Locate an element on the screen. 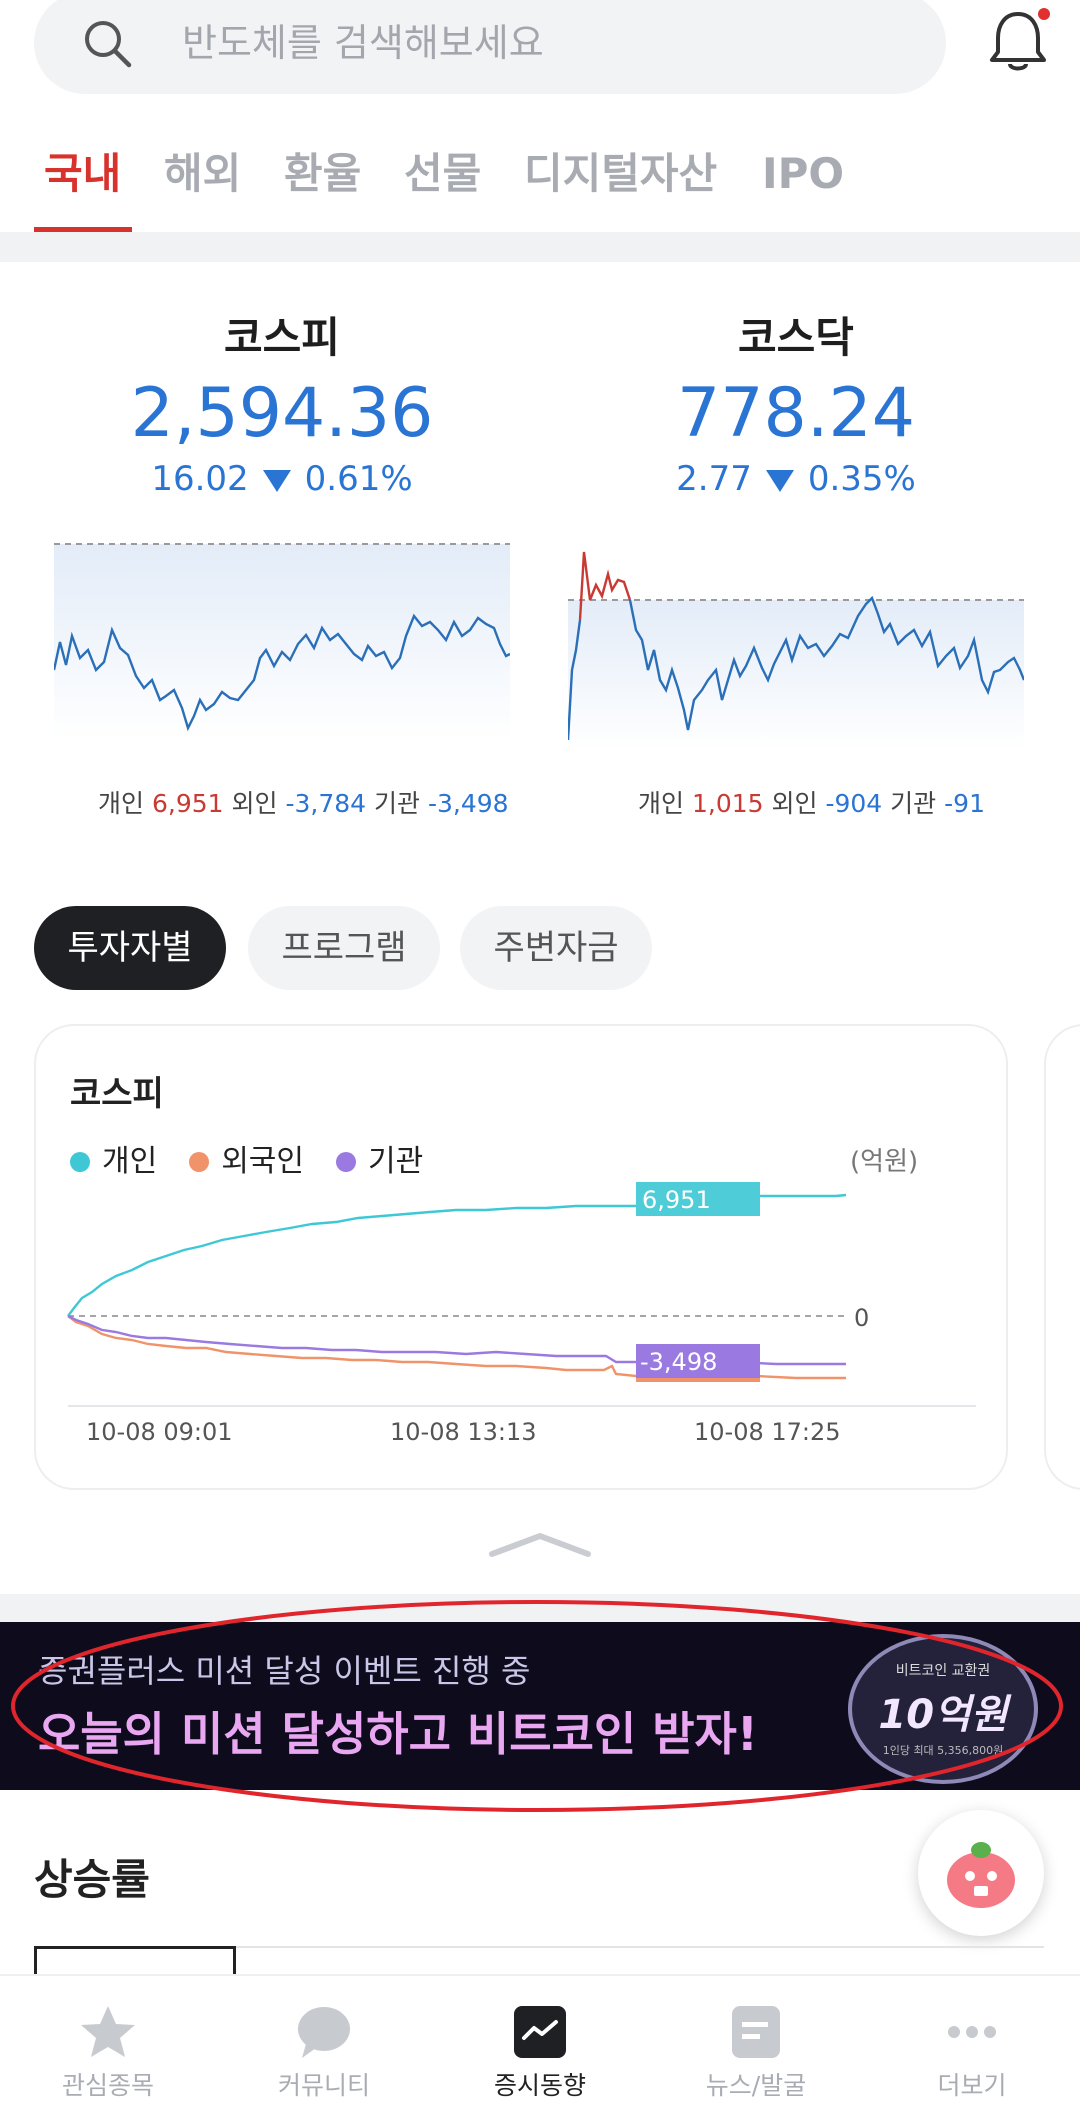 This screenshot has width=1080, height=2109. market-trend-icon is located at coordinates (540, 2032).